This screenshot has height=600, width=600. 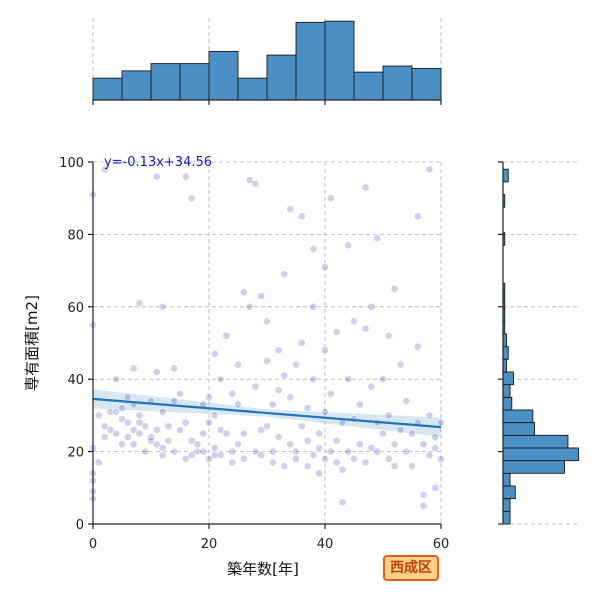 What do you see at coordinates (411, 568) in the screenshot?
I see `district-badge: 西成区` at bounding box center [411, 568].